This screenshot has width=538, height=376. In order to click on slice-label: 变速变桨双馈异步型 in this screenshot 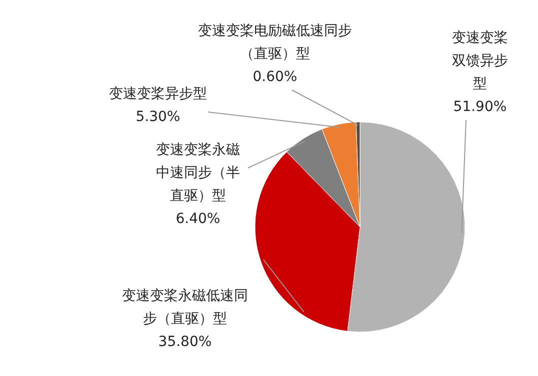, I will do `click(480, 61)`.